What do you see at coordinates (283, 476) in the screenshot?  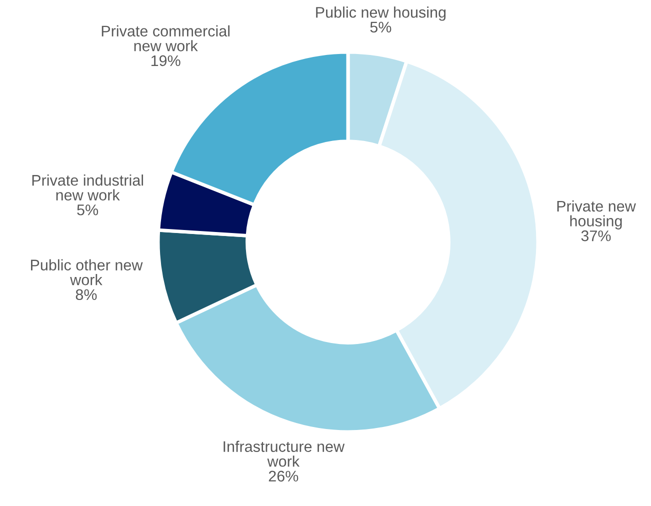 I see `data-label: 26%` at bounding box center [283, 476].